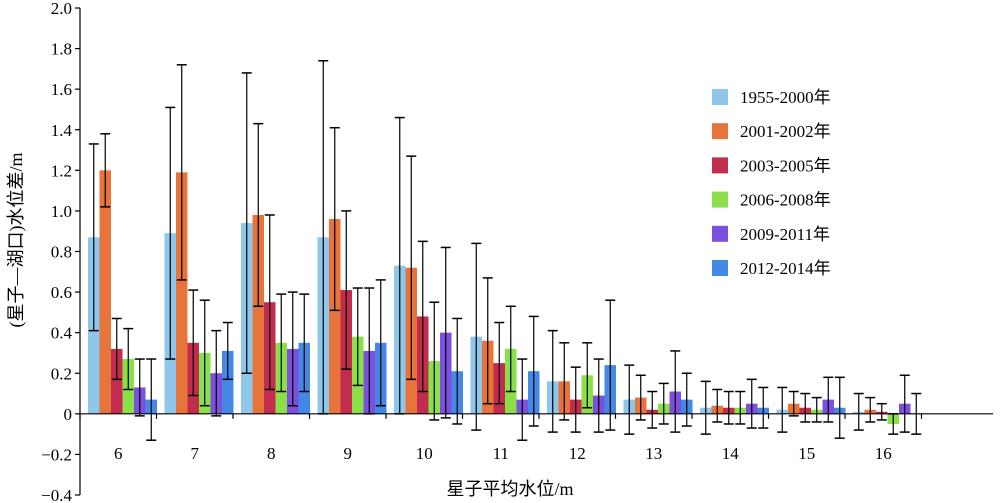 Image resolution: width=1000 pixels, height=503 pixels. Describe the element at coordinates (785, 97) in the screenshot. I see `legend-label: 1955-2000年` at that location.